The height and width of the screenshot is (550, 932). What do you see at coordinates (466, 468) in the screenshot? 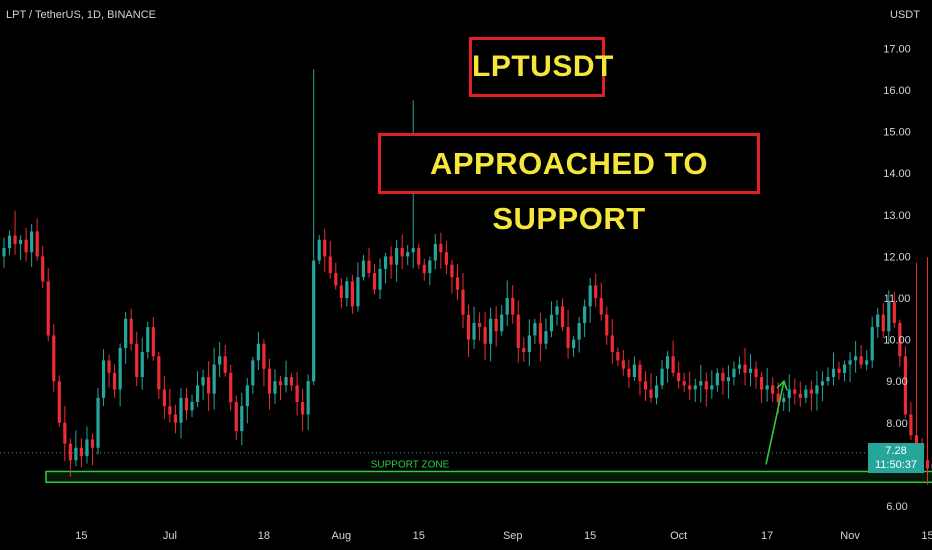
I see `support-zone-layer: SUPPORT ZONE` at bounding box center [466, 468].